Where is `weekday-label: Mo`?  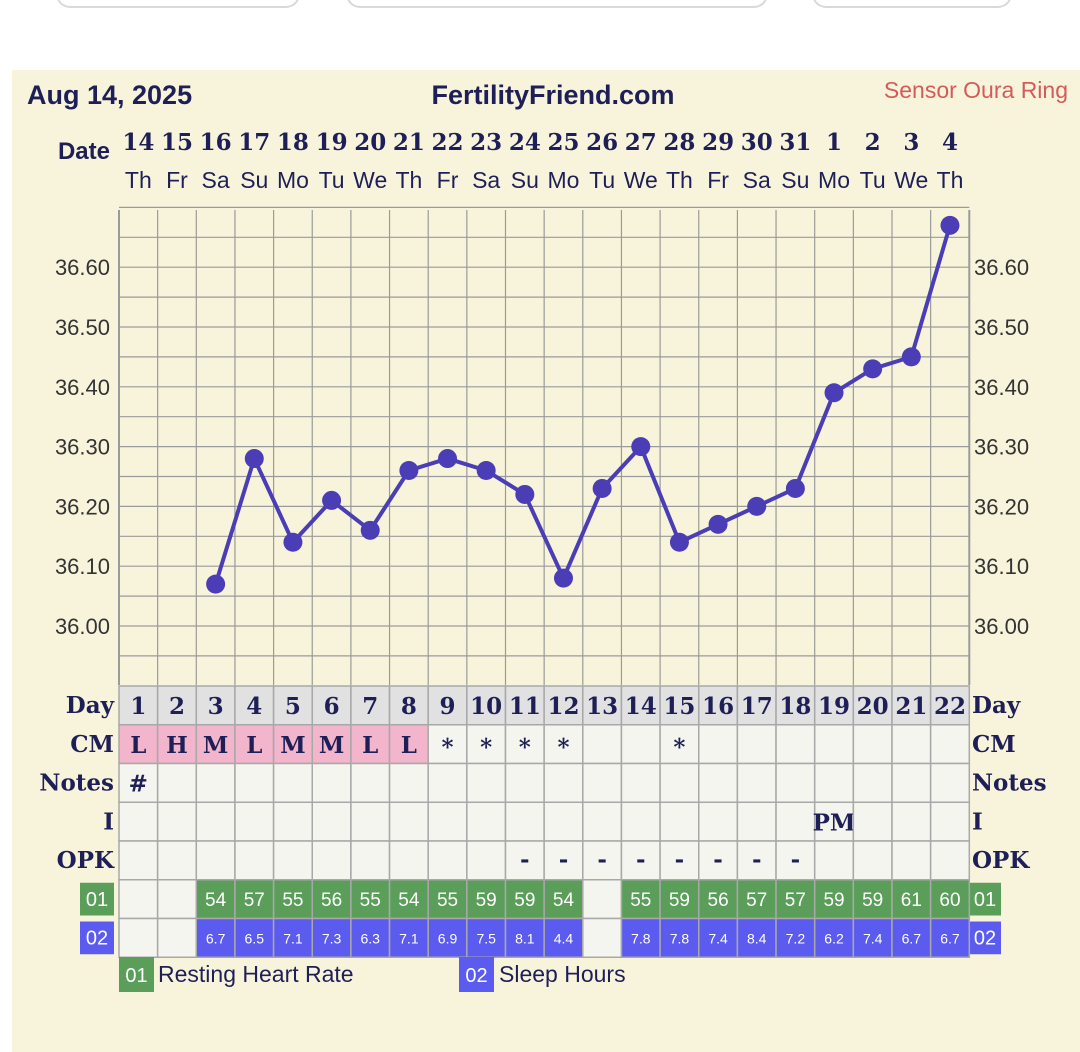
weekday-label: Mo is located at coordinates (834, 180).